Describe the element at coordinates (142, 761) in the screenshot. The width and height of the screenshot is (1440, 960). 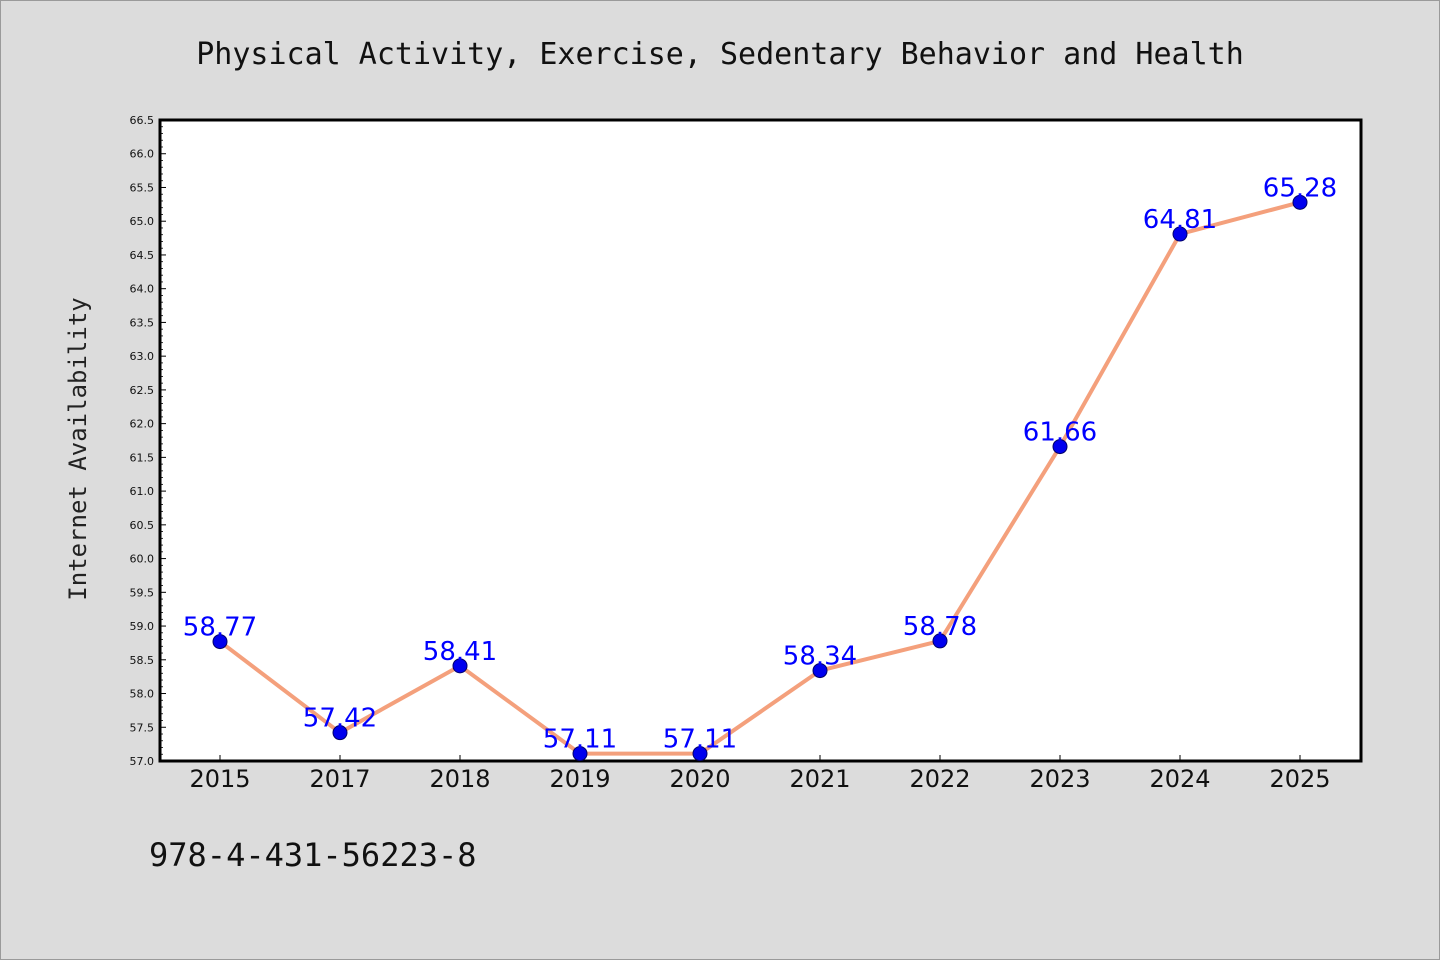
I see `y-tick-label-0: 57.0` at that location.